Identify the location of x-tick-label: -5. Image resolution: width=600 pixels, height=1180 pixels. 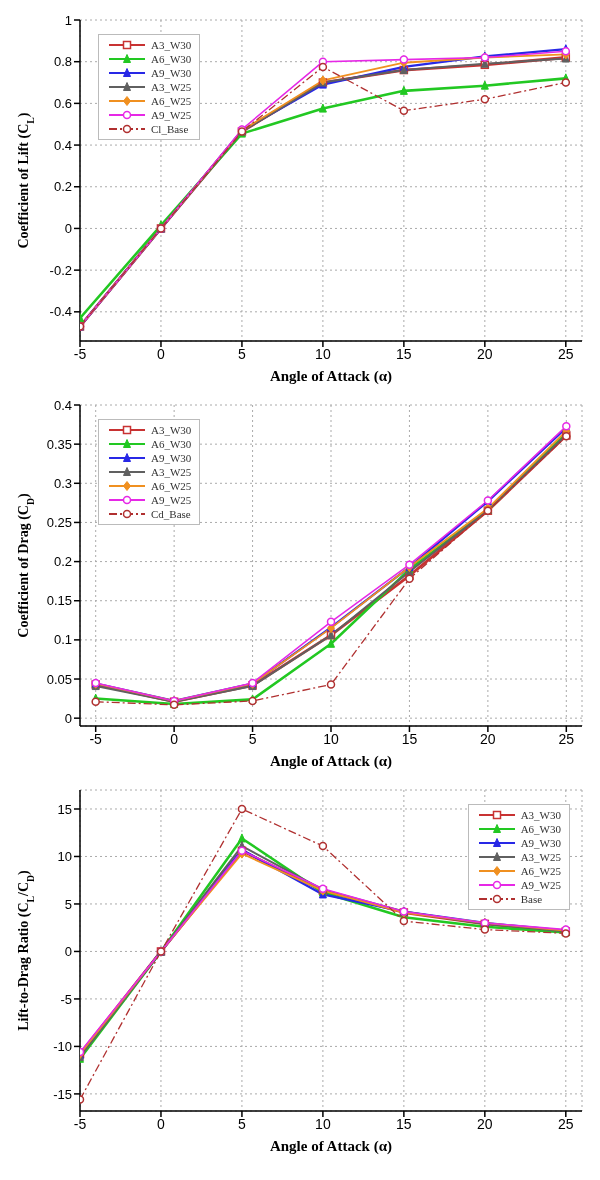
(96, 738).